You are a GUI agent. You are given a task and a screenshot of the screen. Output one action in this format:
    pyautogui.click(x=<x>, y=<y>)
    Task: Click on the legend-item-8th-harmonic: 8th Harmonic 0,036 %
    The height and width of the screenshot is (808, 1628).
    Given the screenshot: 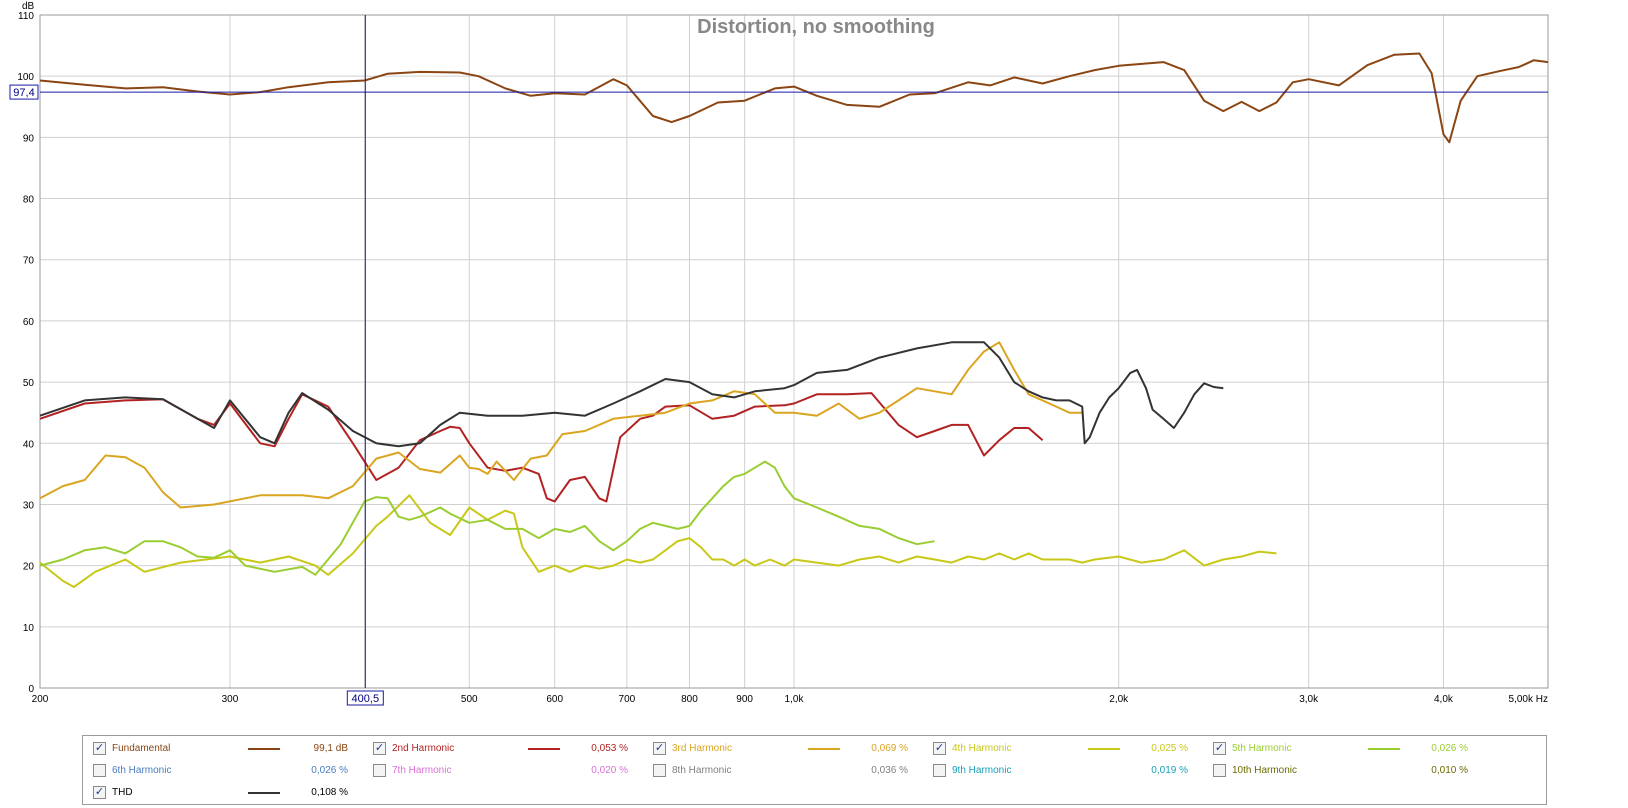 What is the action you would take?
    pyautogui.click(x=788, y=771)
    